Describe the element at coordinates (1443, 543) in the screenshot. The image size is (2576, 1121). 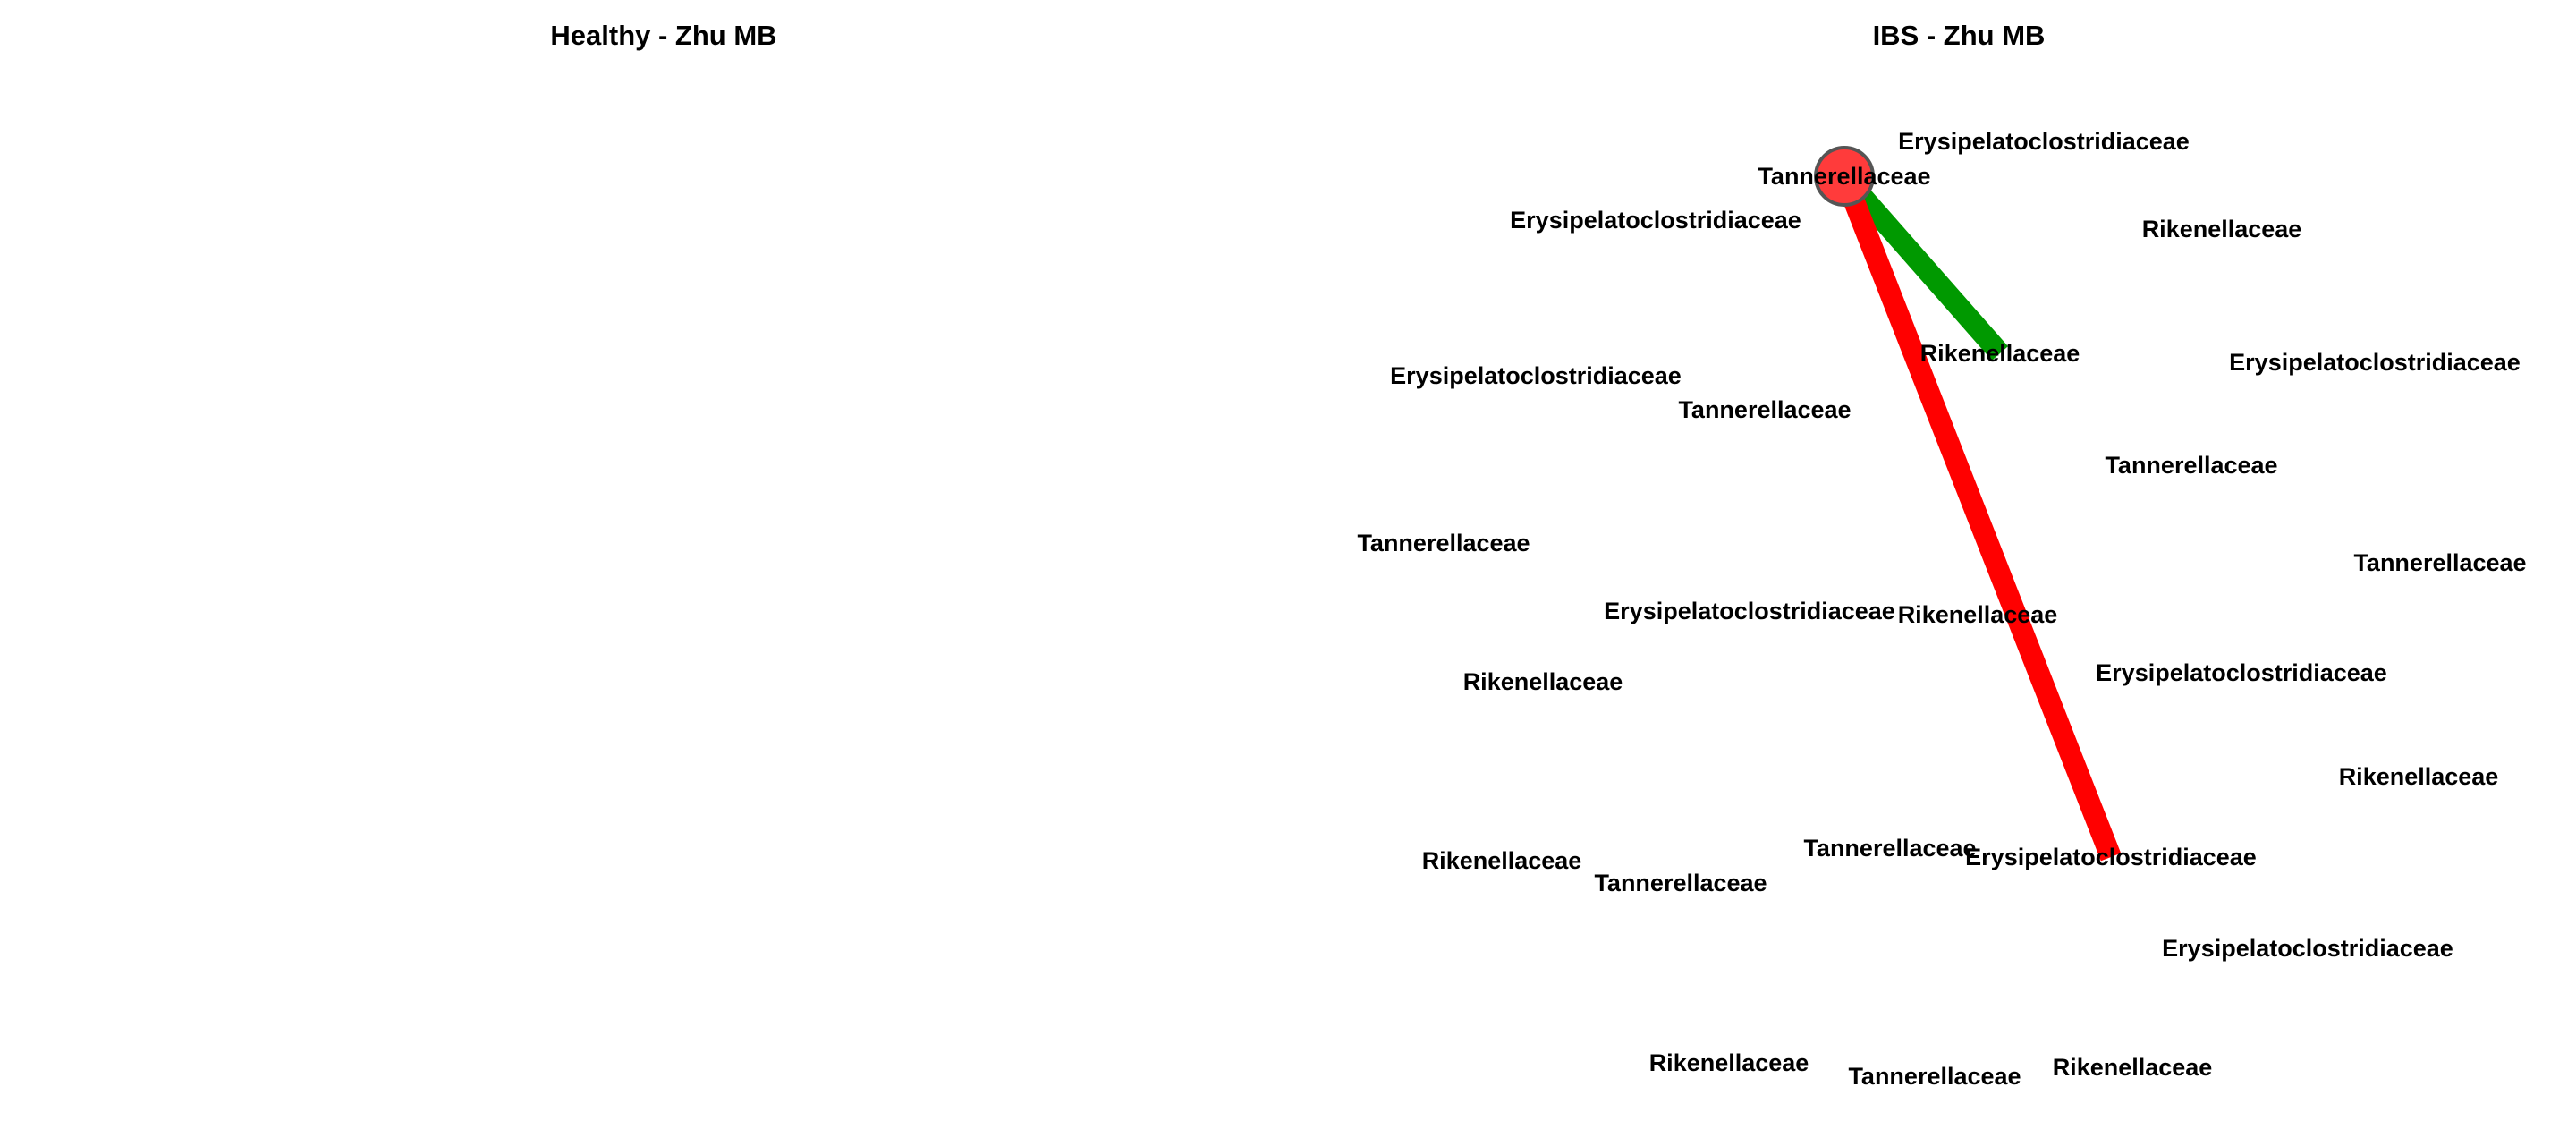
I see `node-label-n10: Tannerellaceae` at that location.